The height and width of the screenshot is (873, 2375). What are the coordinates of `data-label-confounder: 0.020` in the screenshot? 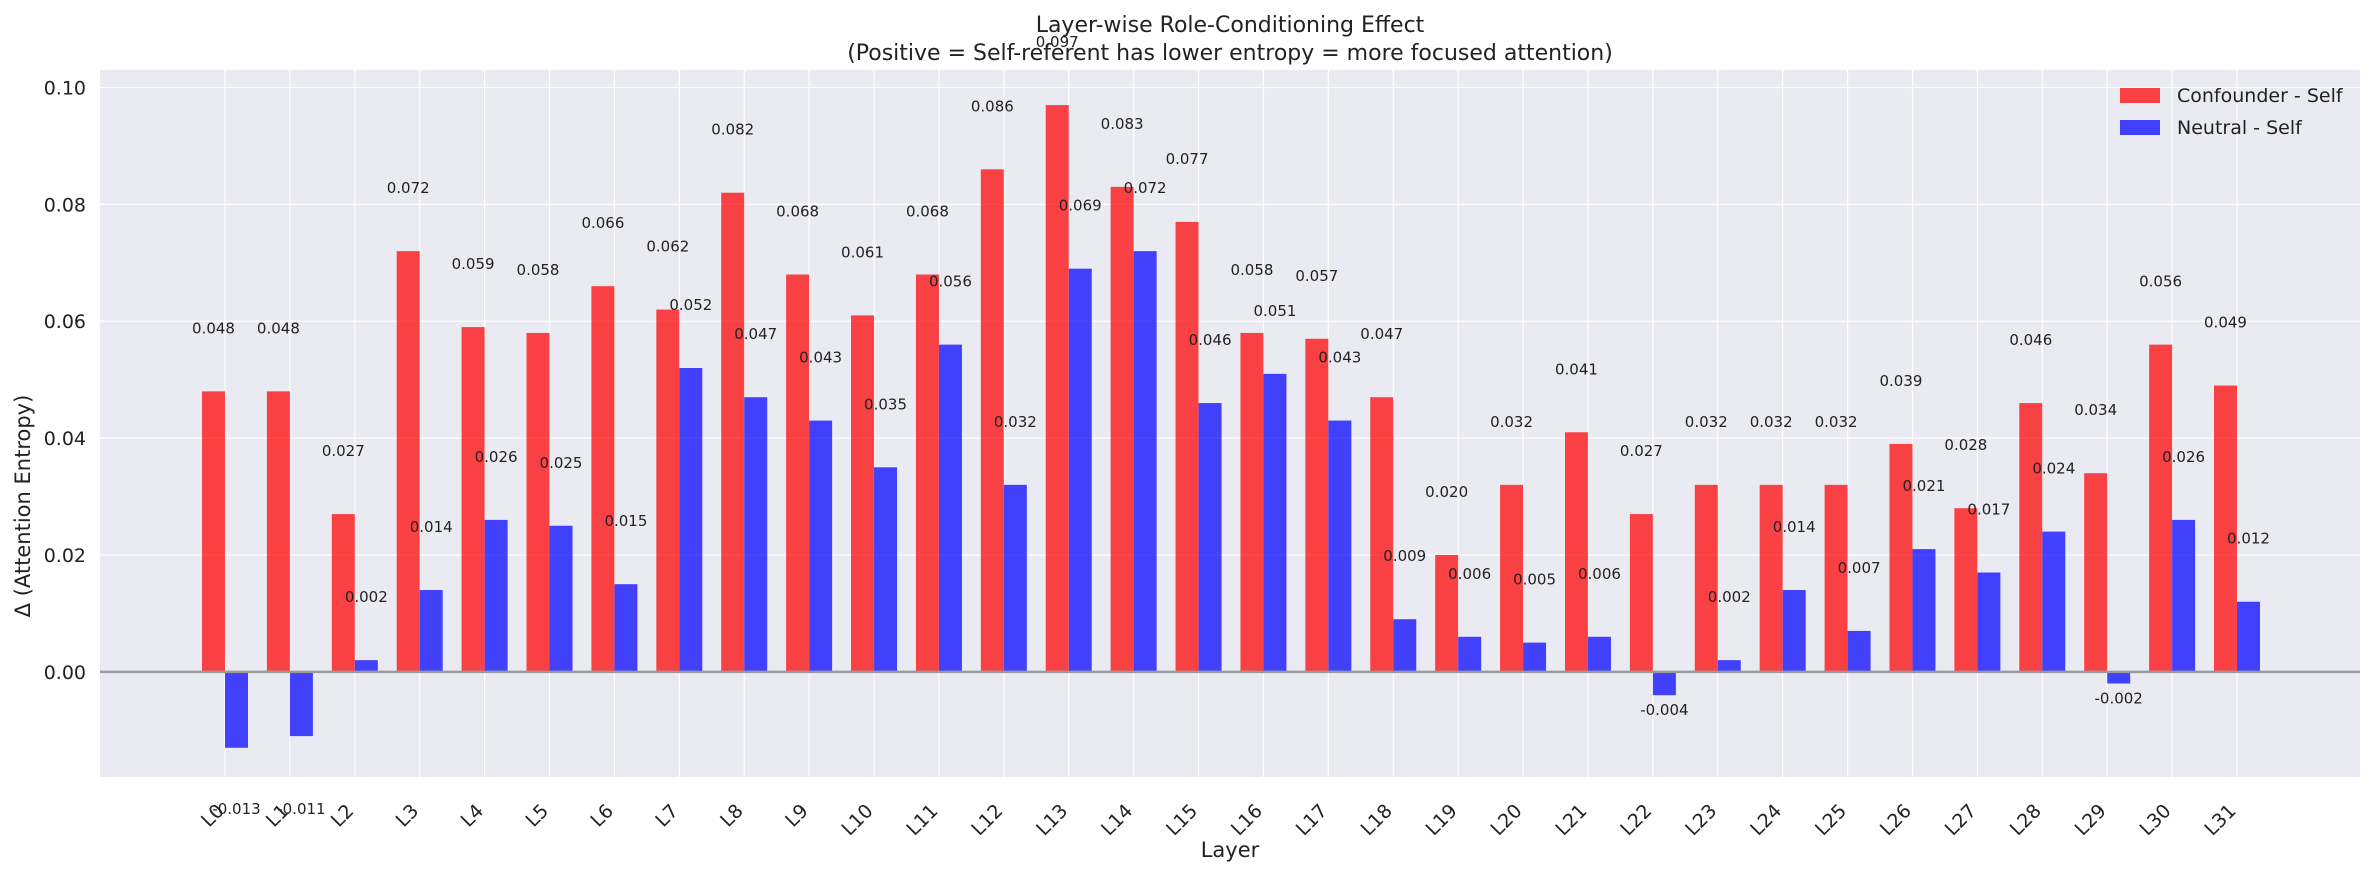 It's located at (1446, 492).